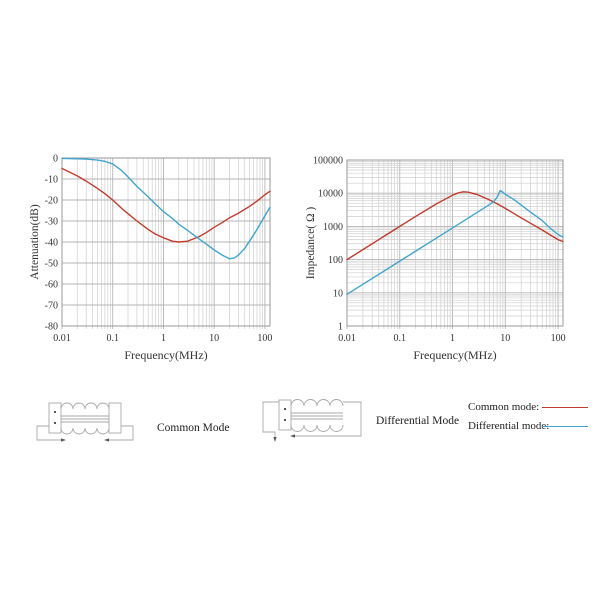  What do you see at coordinates (51, 243) in the screenshot?
I see `y-tick-label: -40` at bounding box center [51, 243].